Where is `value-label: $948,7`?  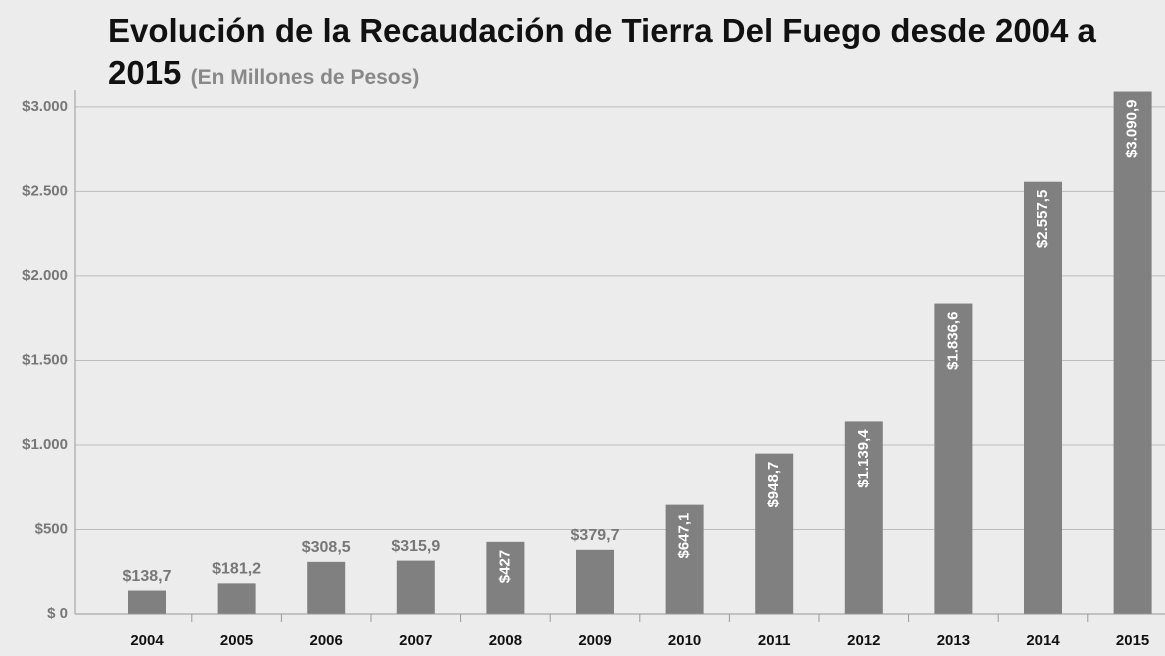
value-label: $948,7 is located at coordinates (773, 485).